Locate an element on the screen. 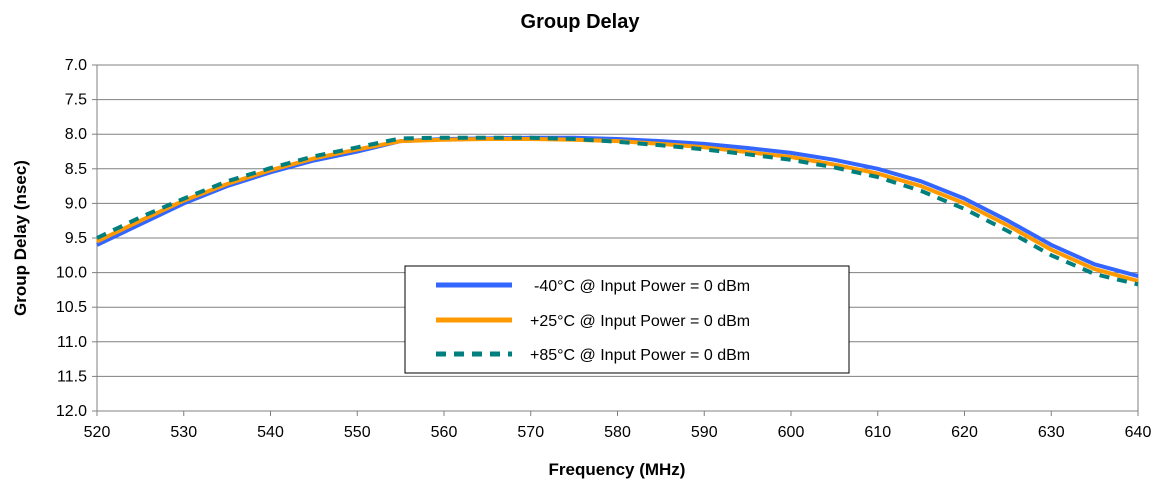 Image resolution: width=1160 pixels, height=485 pixels. x-tick-label: 560 is located at coordinates (444, 432).